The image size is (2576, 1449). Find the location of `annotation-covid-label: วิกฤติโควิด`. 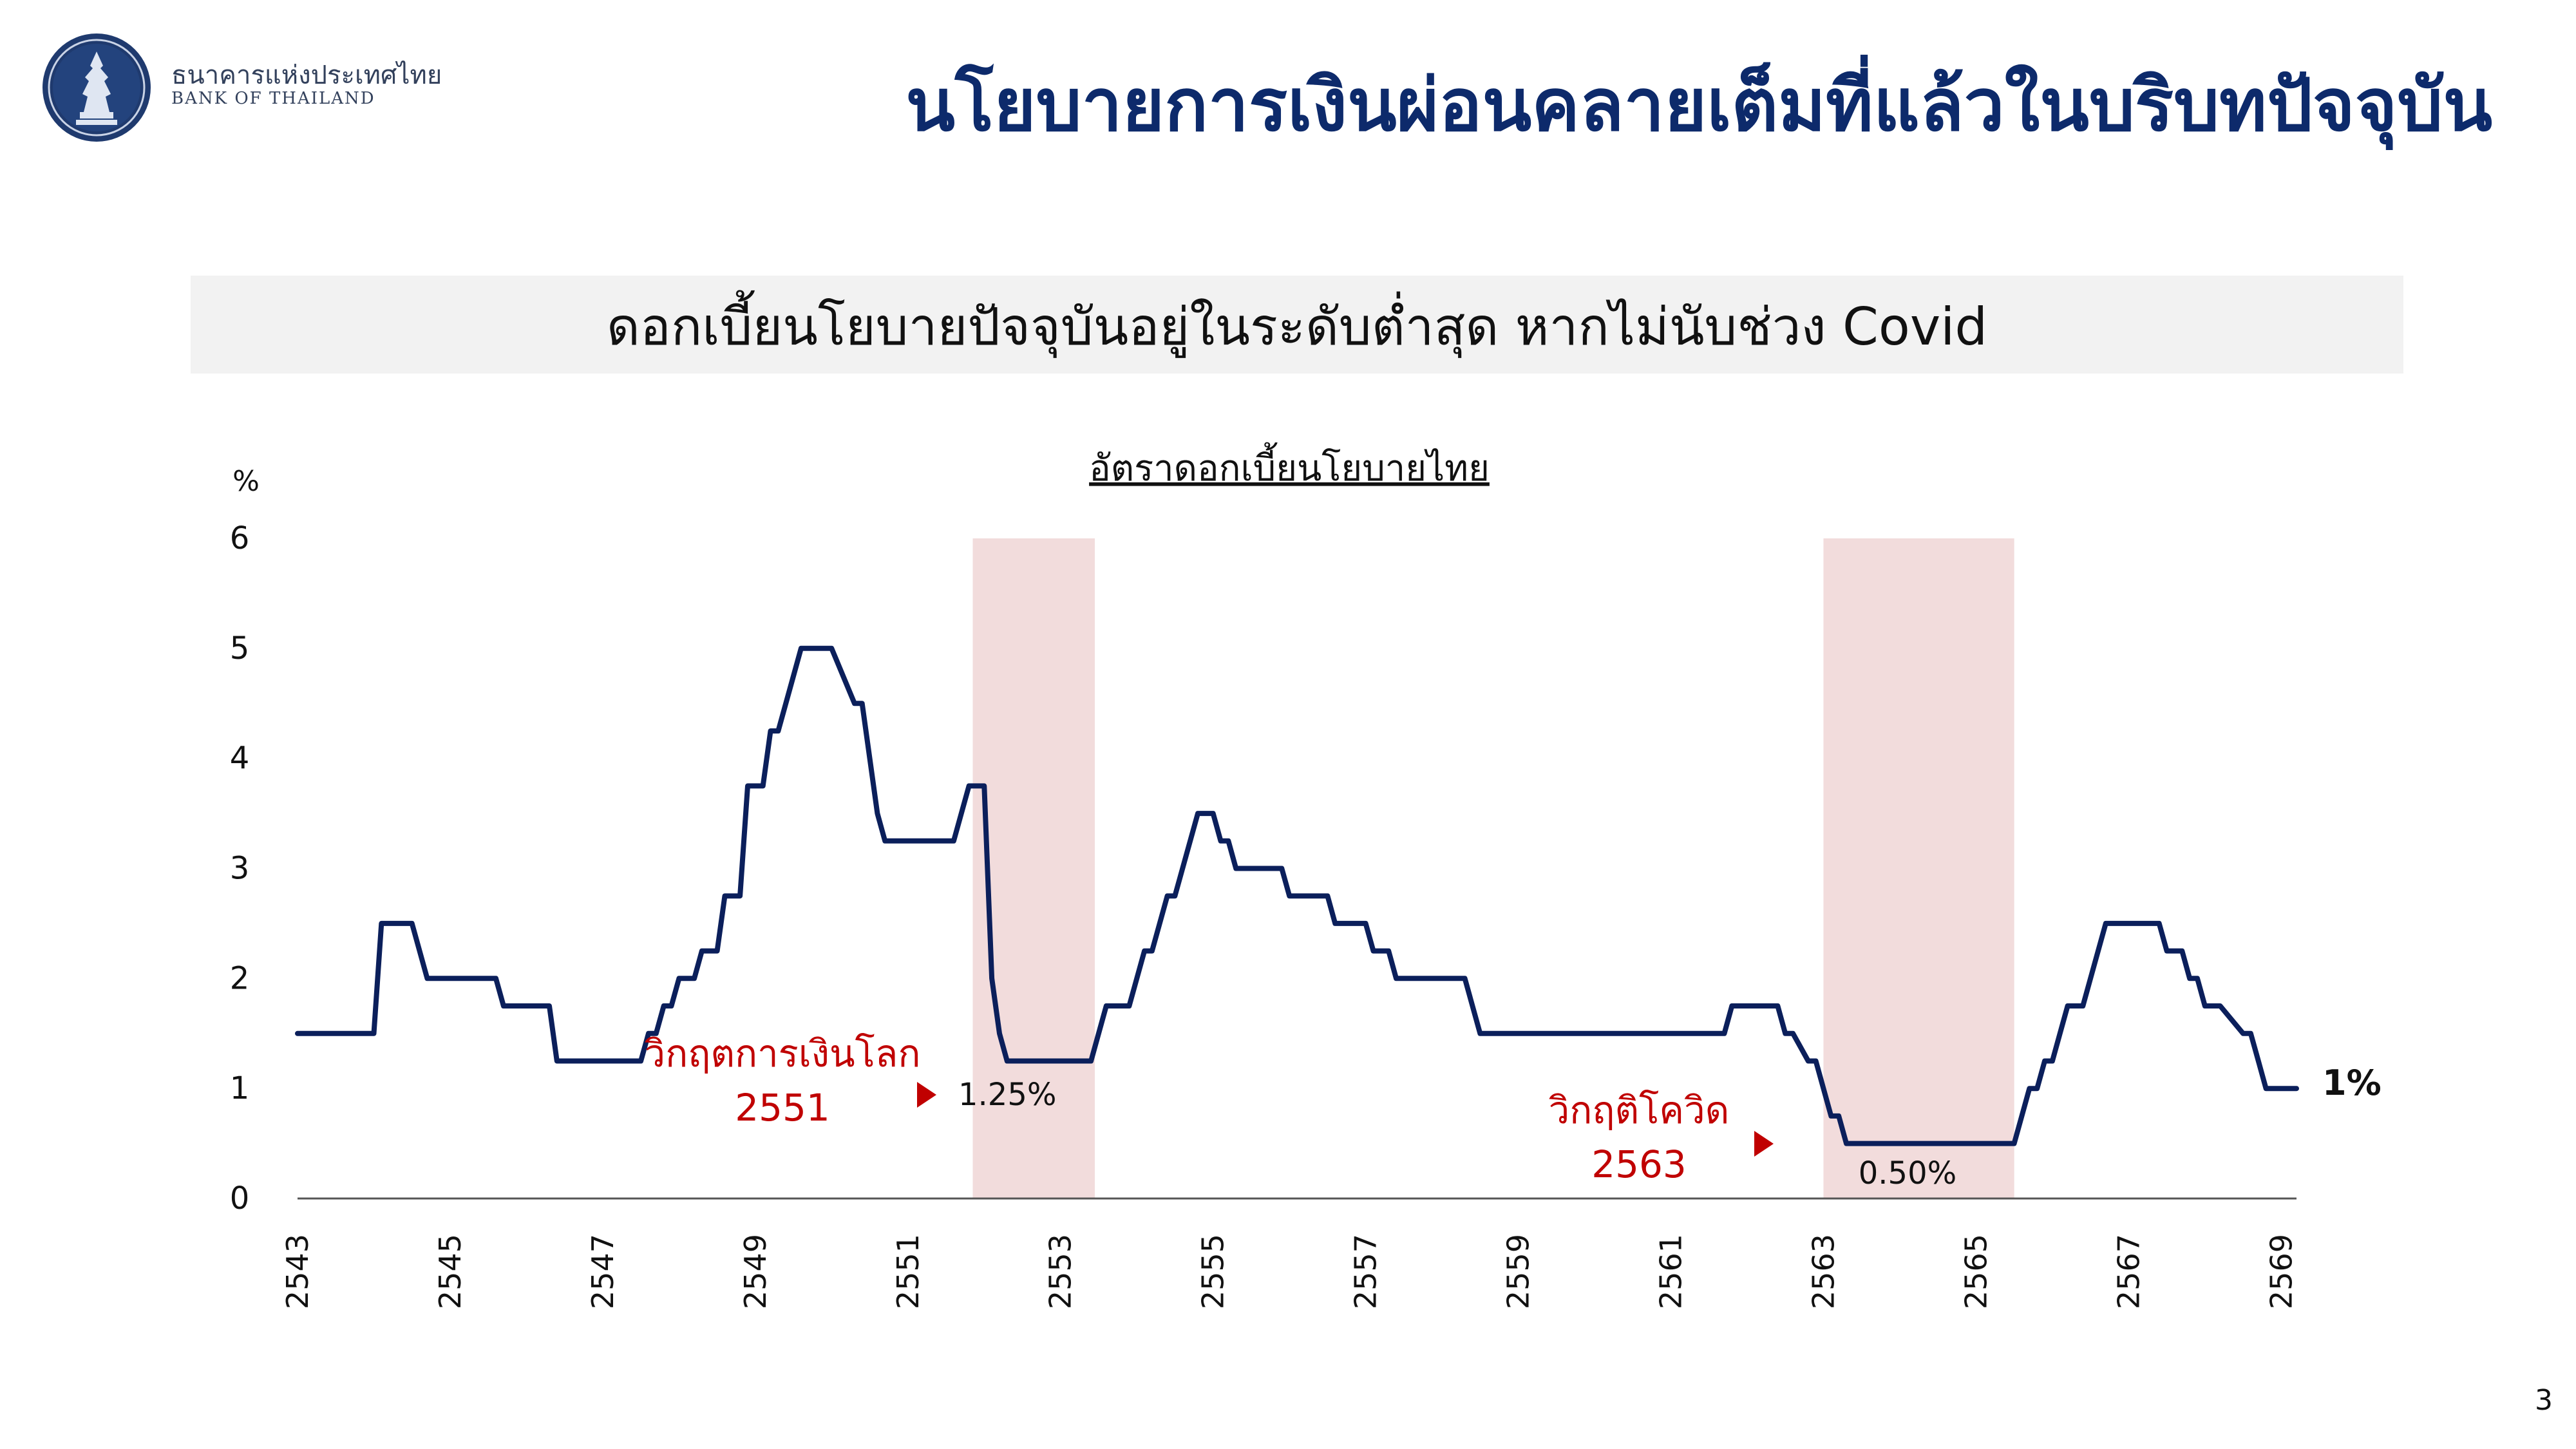

annotation-covid-label: วิกฤติโควิด is located at coordinates (1640, 1110).